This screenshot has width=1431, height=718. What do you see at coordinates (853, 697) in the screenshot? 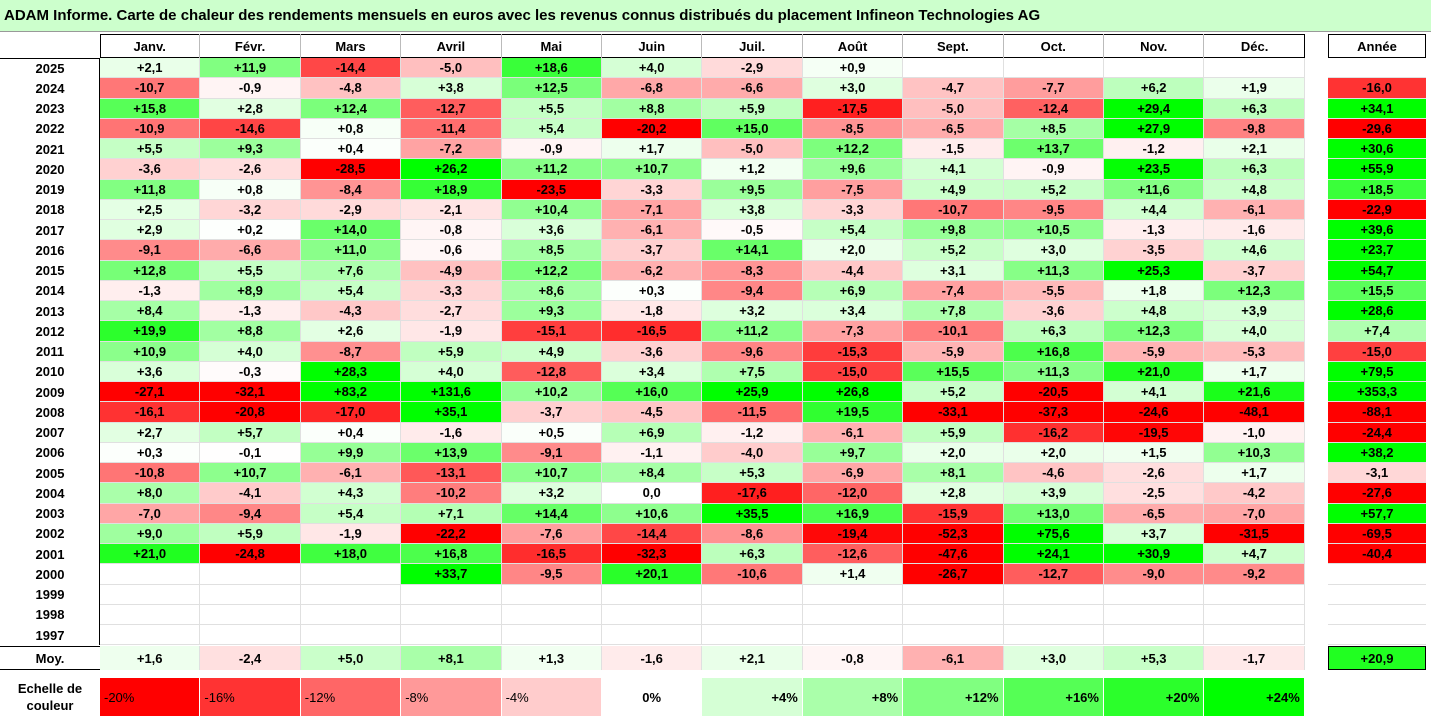
I see `scale-cell: +8%` at bounding box center [853, 697].